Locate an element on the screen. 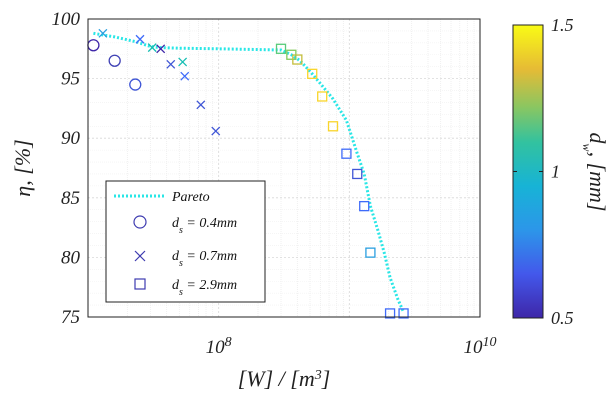 The image size is (616, 410). x-tick-labels: 108 1010 is located at coordinates (351, 347).